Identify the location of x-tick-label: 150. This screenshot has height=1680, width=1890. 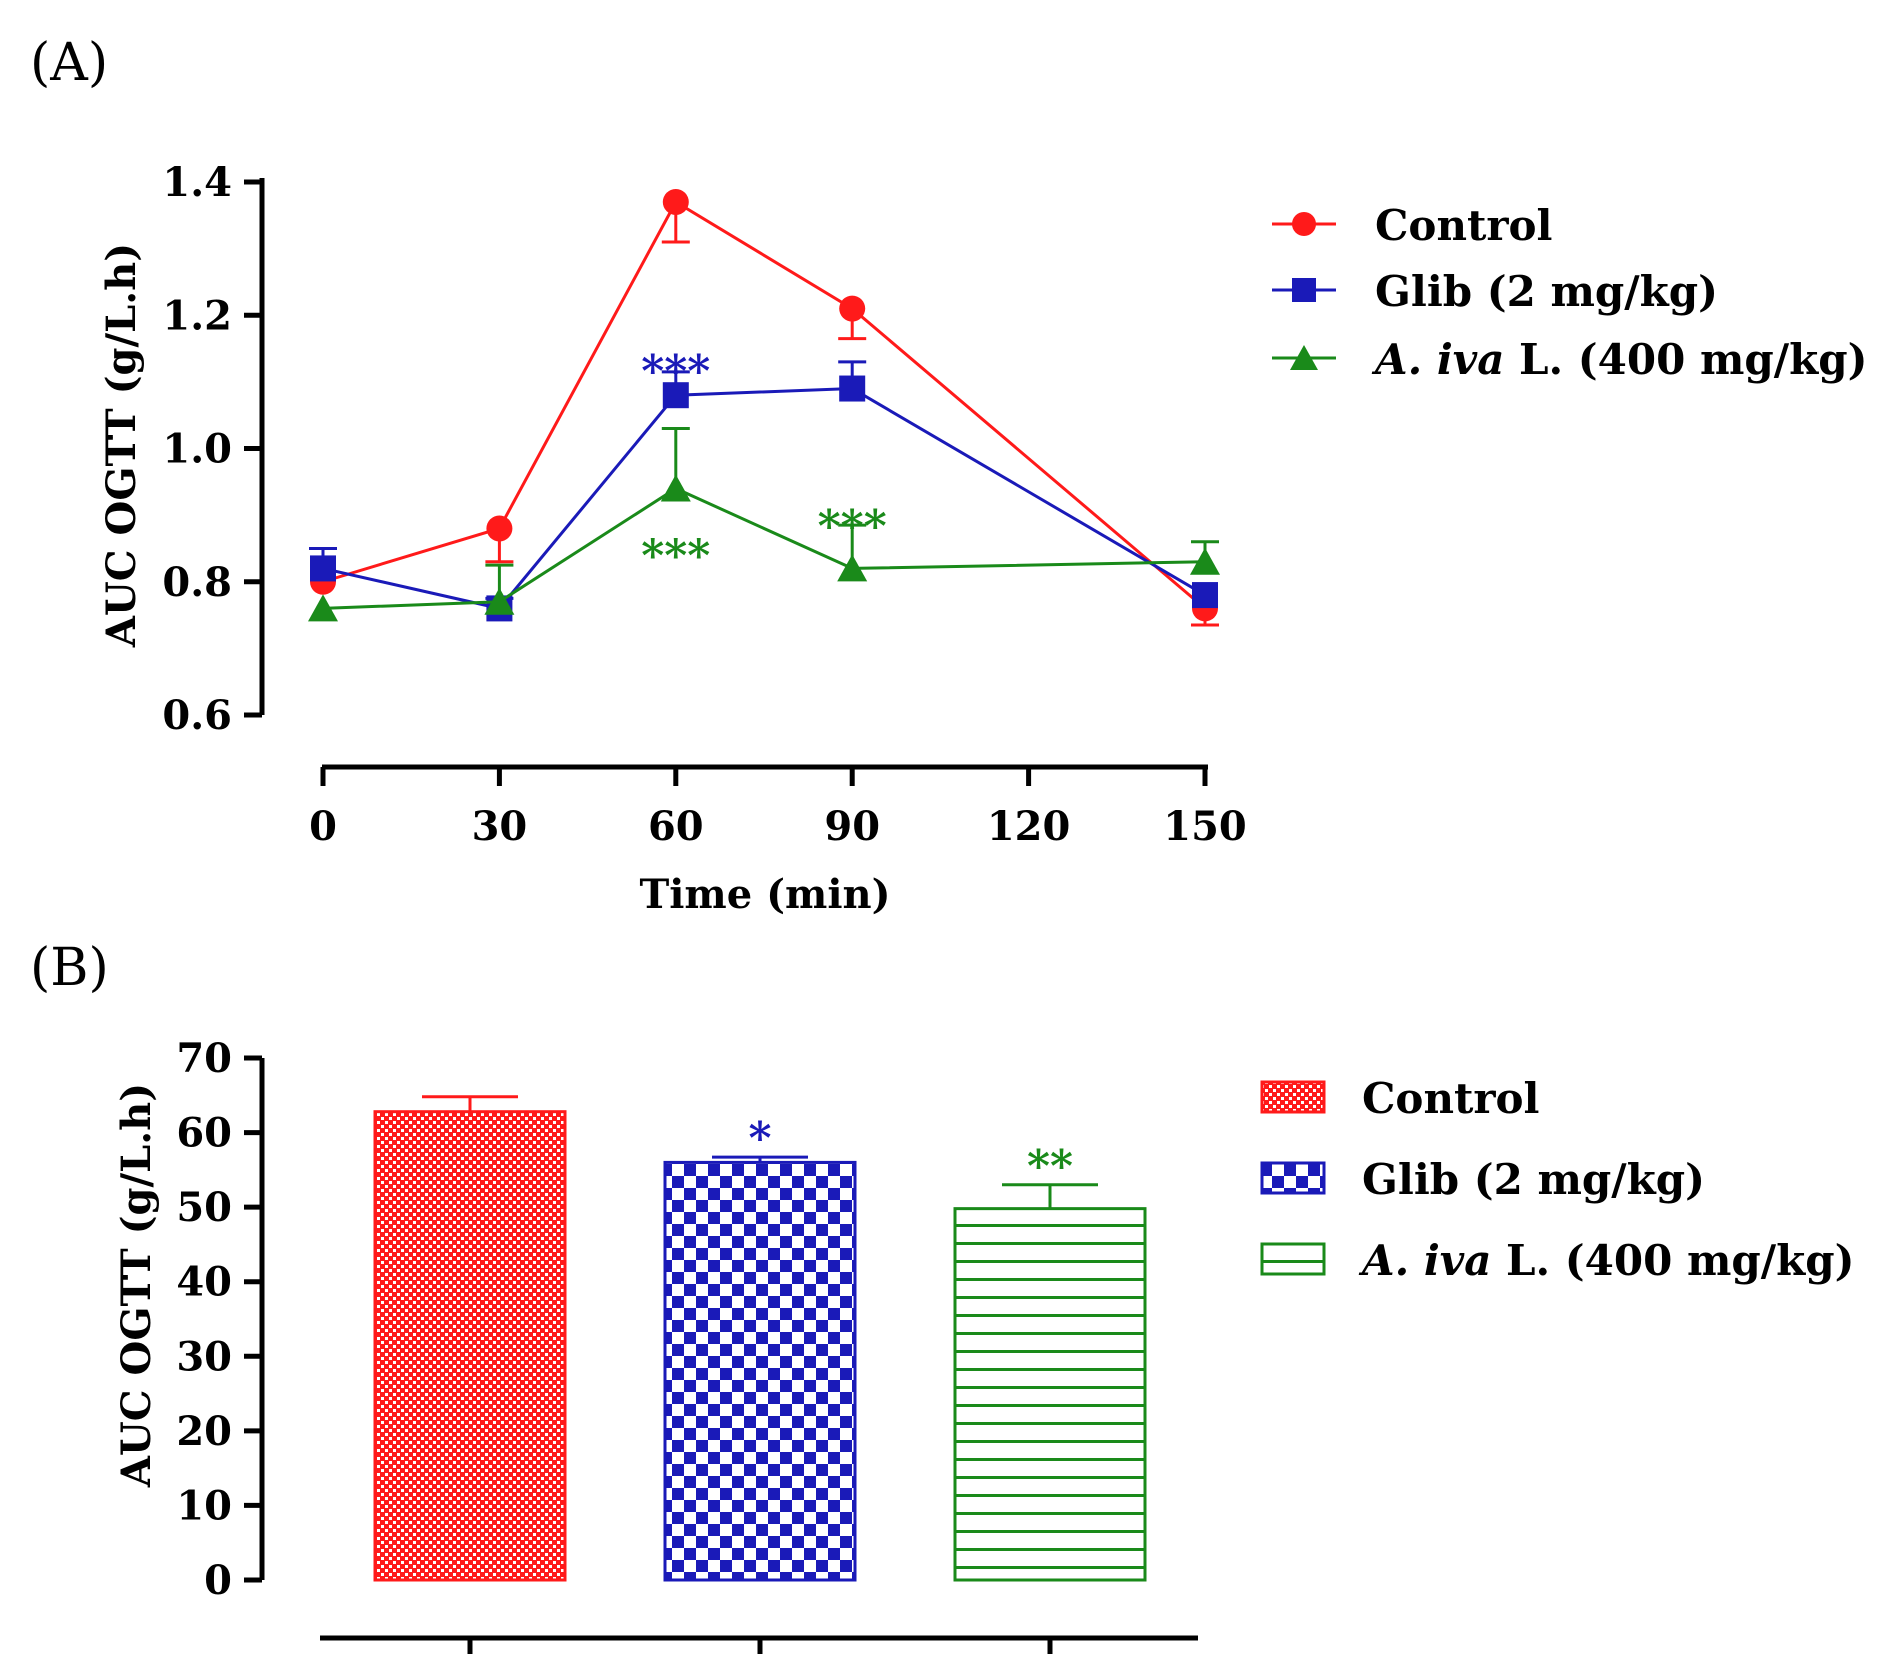
(1205, 826).